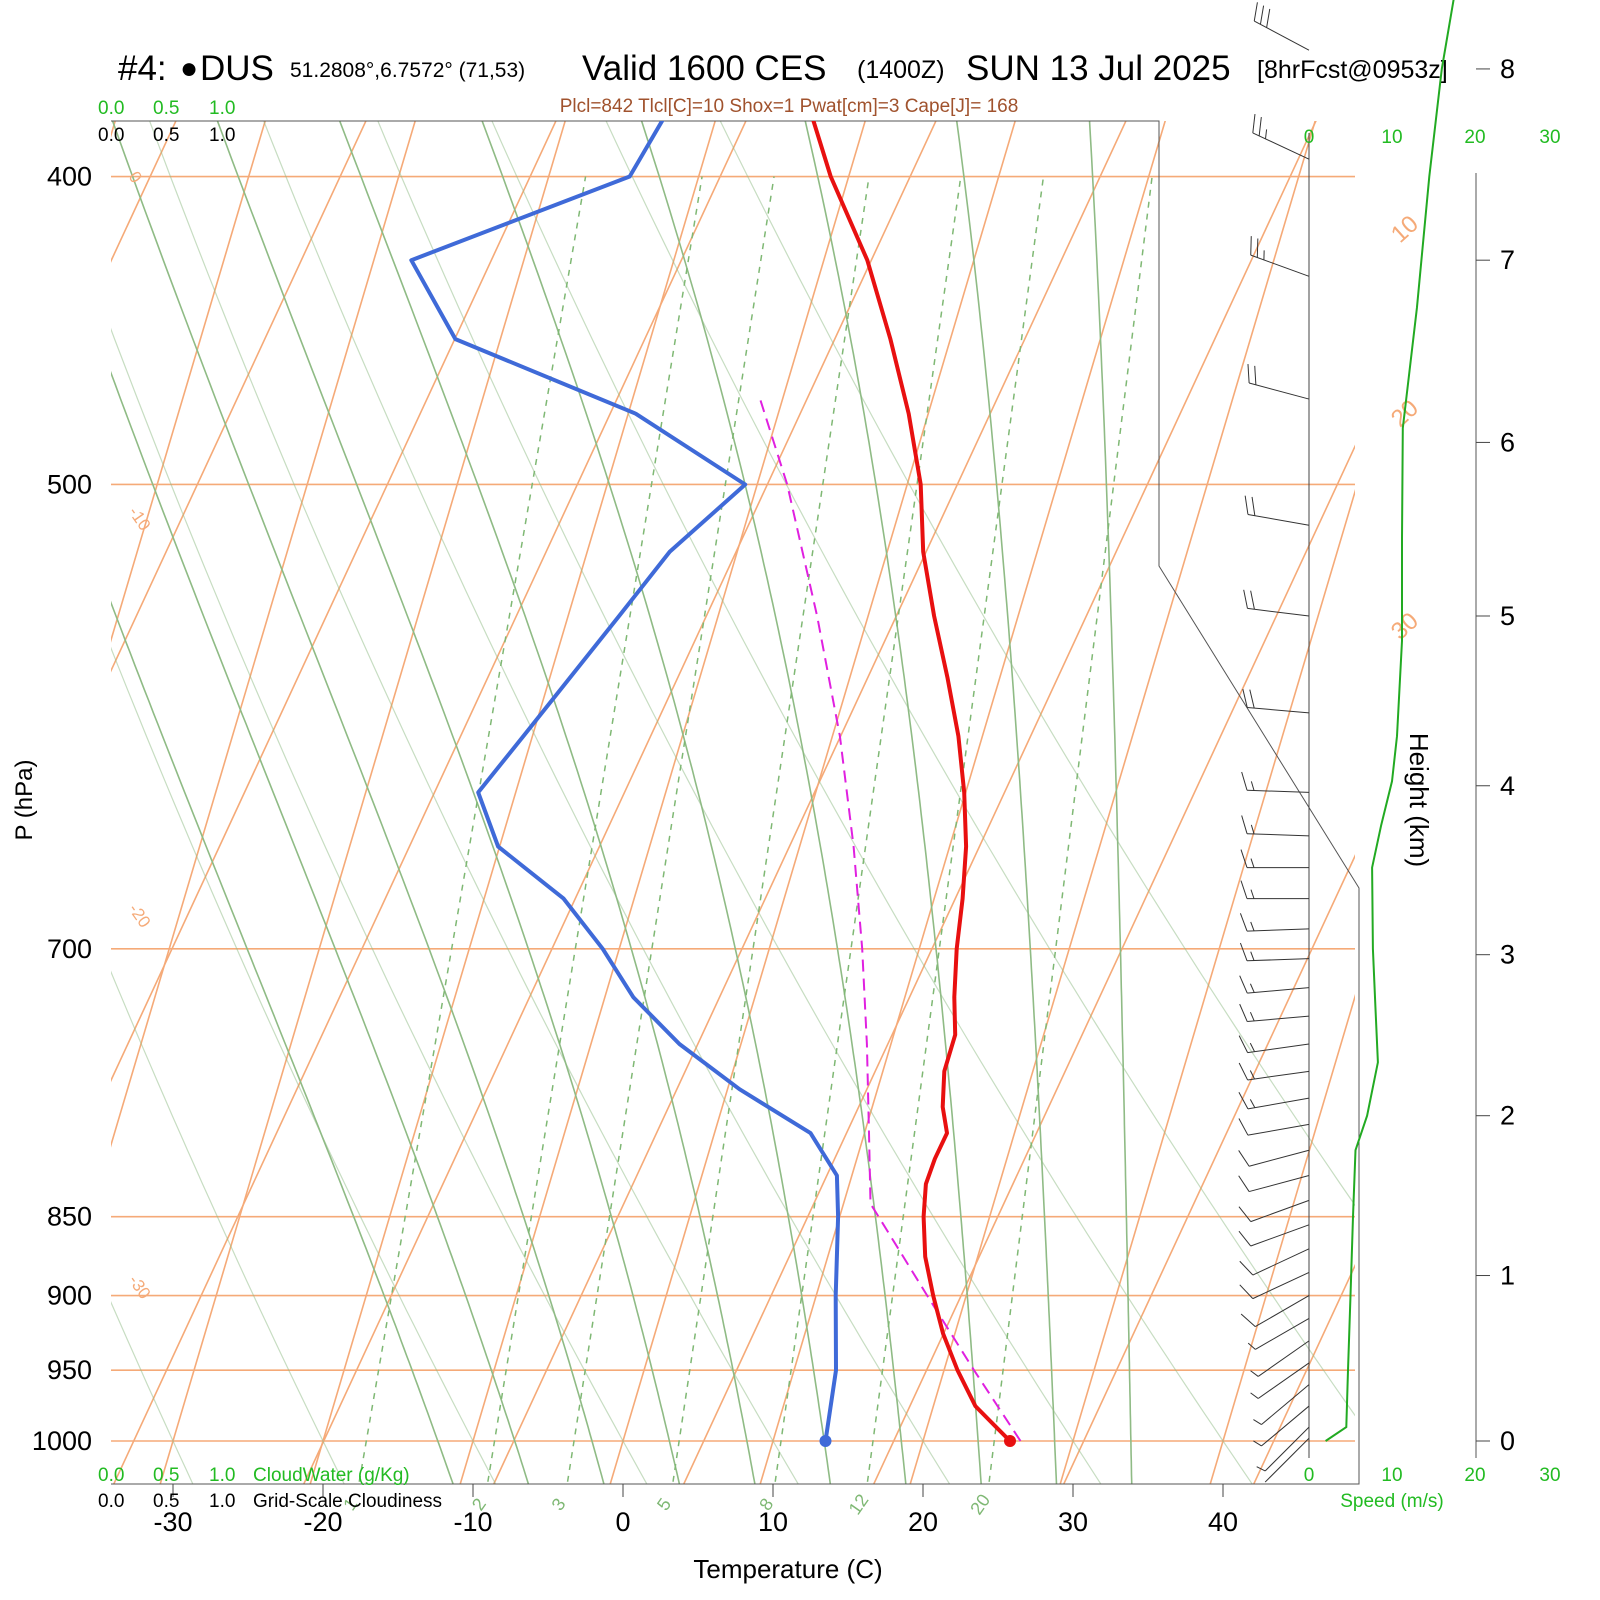 This screenshot has height=1600, width=1600. What do you see at coordinates (111, 1501) in the screenshot?
I see `cloudiness-bot-0: 0.0` at bounding box center [111, 1501].